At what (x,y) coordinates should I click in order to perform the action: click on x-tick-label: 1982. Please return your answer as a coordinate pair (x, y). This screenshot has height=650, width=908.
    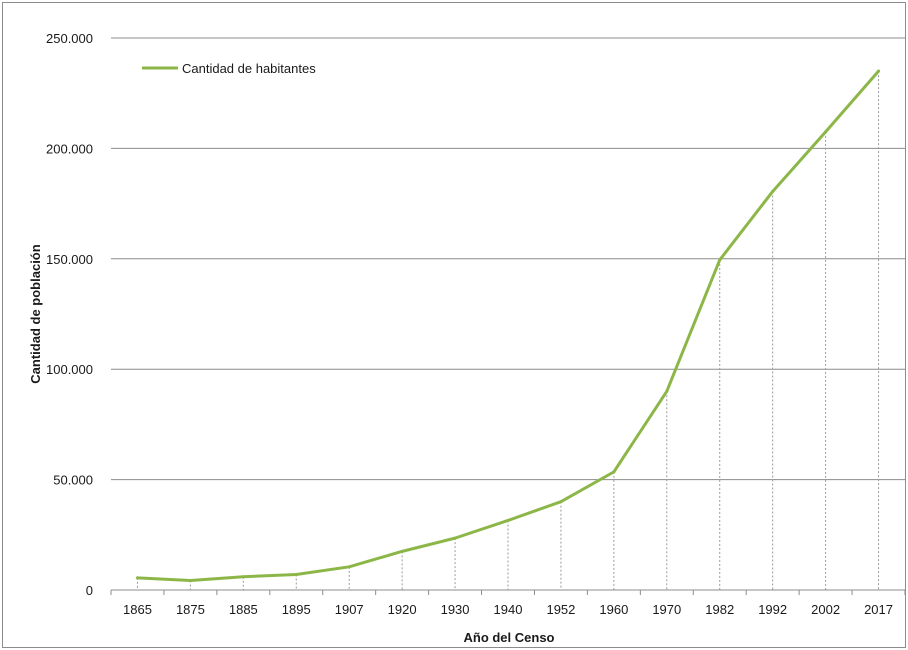
    Looking at the image, I should click on (719, 609).